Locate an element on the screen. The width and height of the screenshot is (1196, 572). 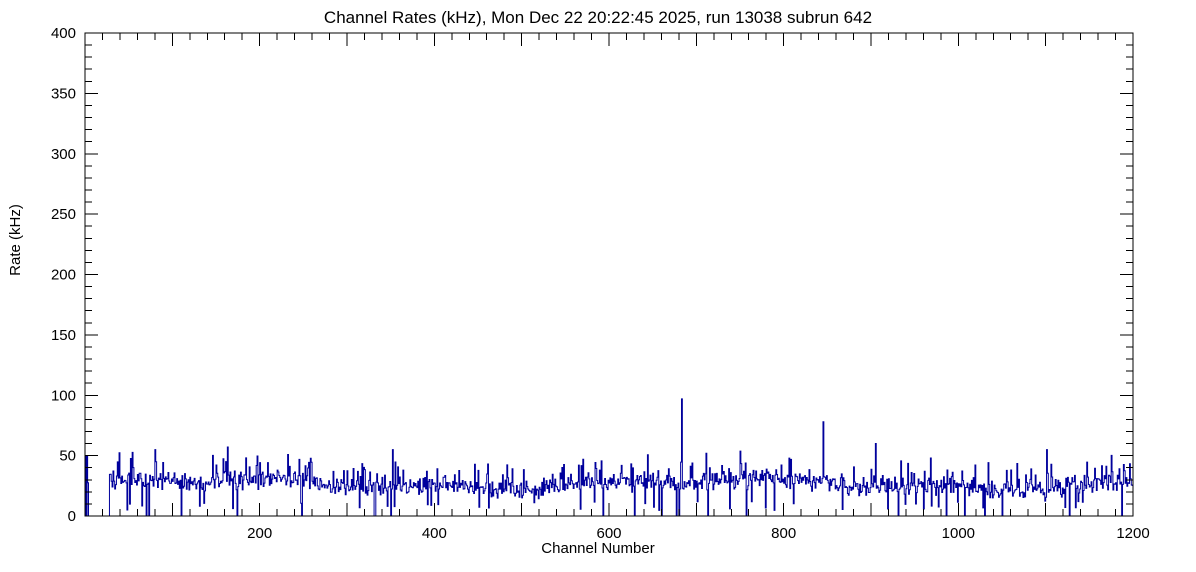
tick-label: 250 is located at coordinates (63, 214).